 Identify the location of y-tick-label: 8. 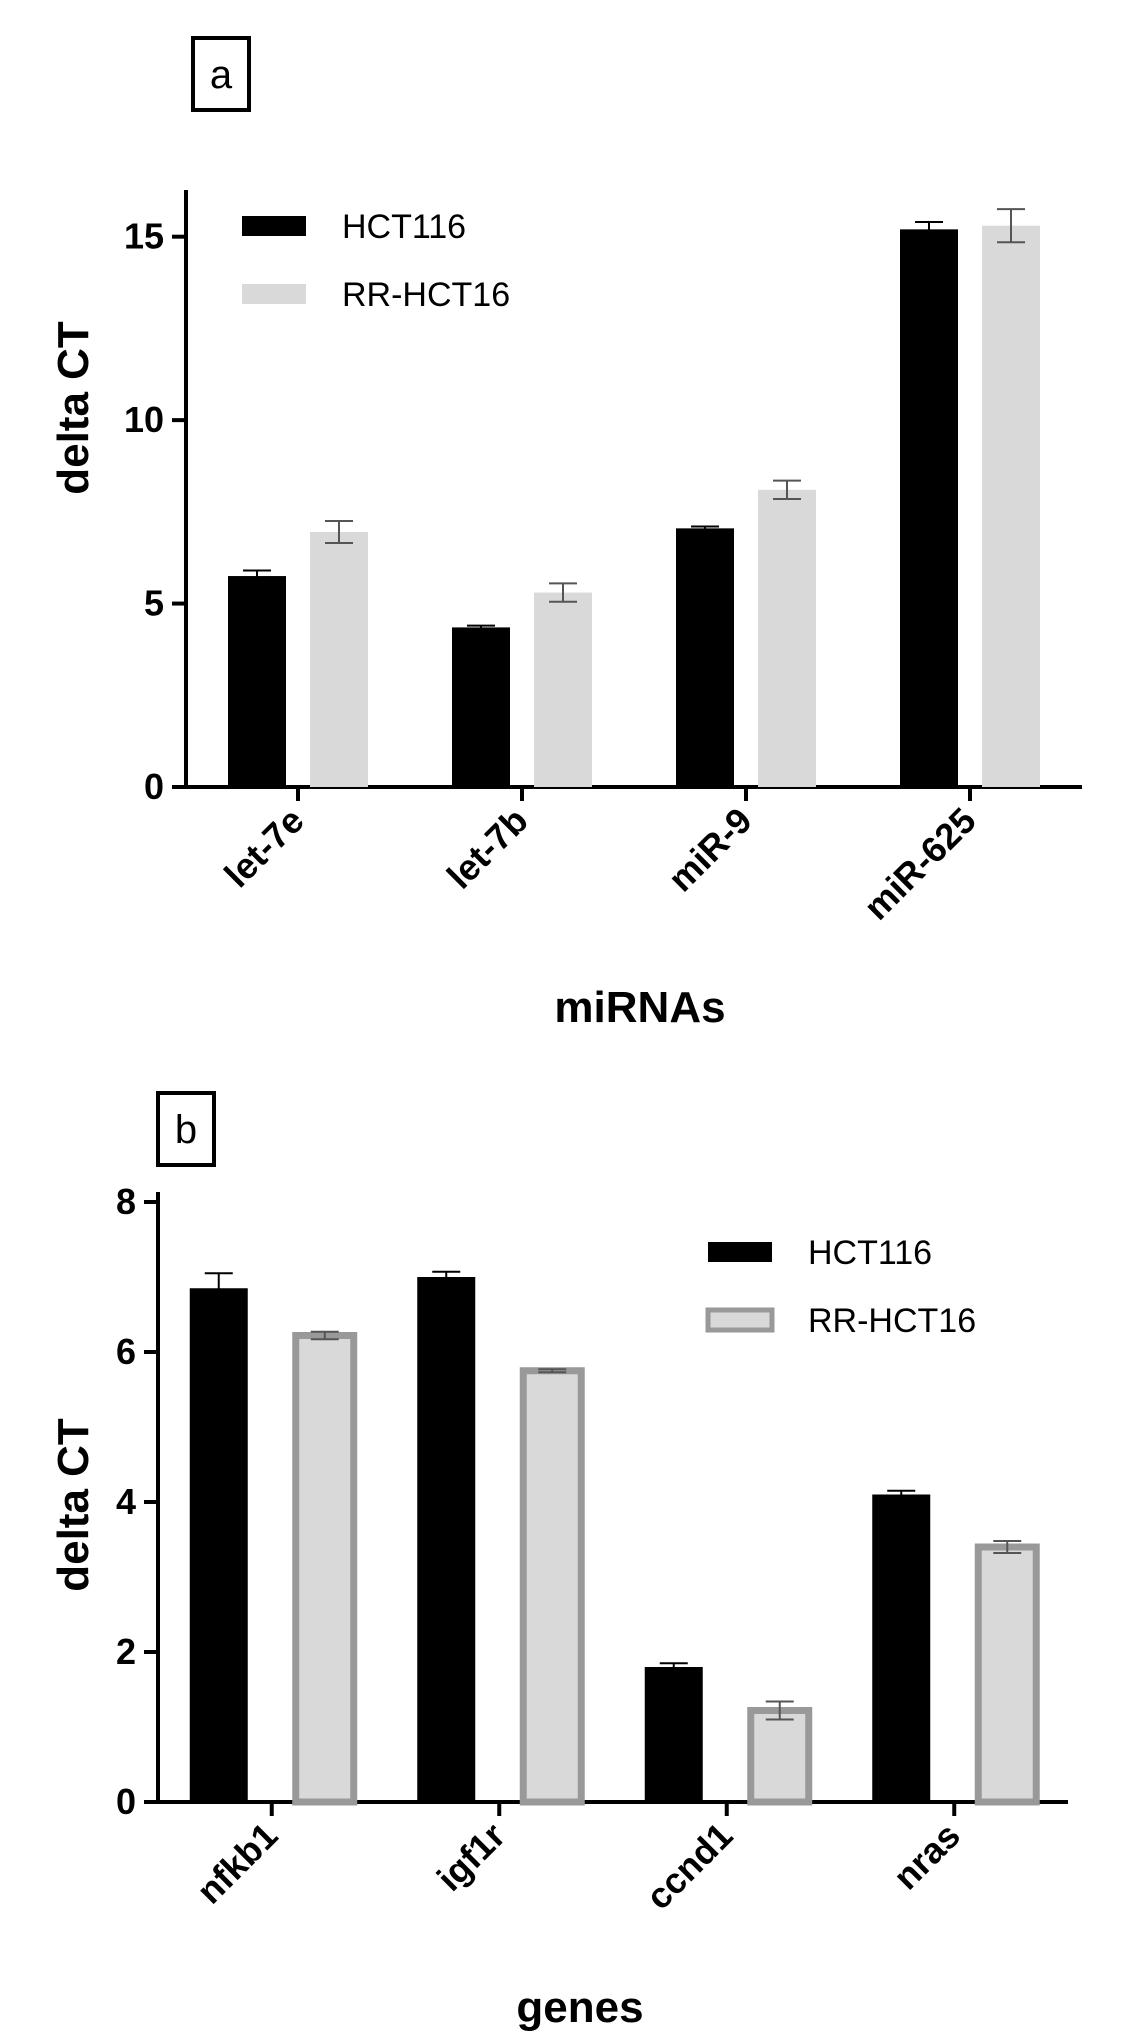
(126, 1201).